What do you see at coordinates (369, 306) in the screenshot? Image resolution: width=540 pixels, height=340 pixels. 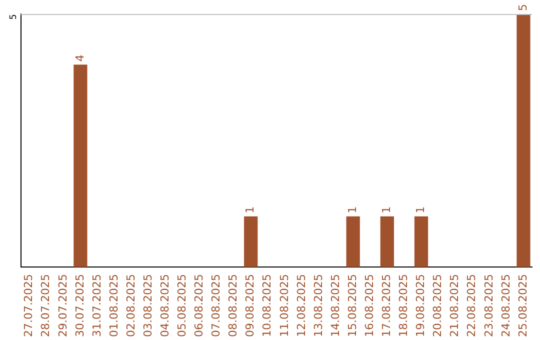 I see `x-tick-label: 16.08.2025` at bounding box center [369, 306].